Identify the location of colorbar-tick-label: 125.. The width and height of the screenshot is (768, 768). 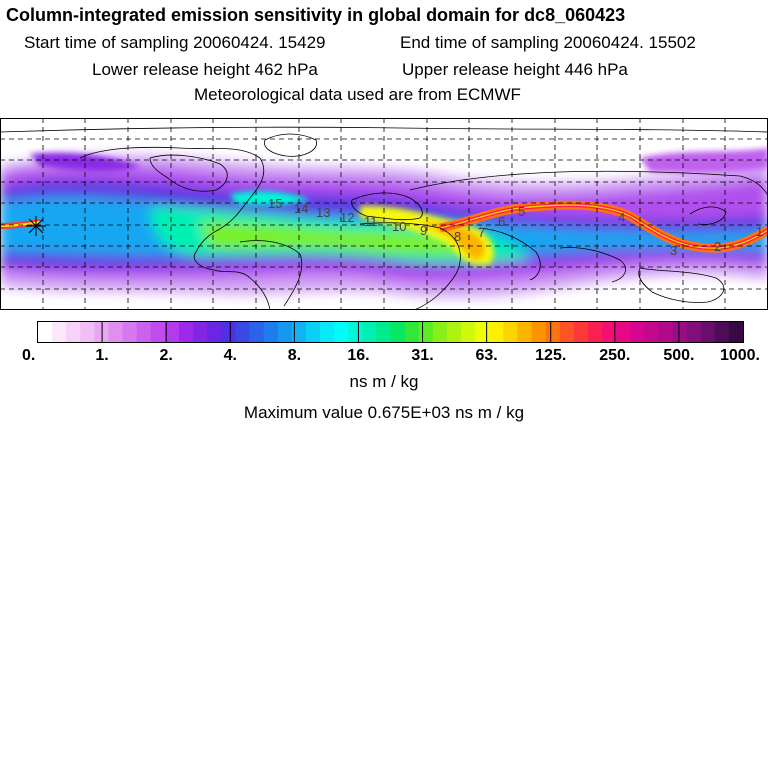
(550, 355).